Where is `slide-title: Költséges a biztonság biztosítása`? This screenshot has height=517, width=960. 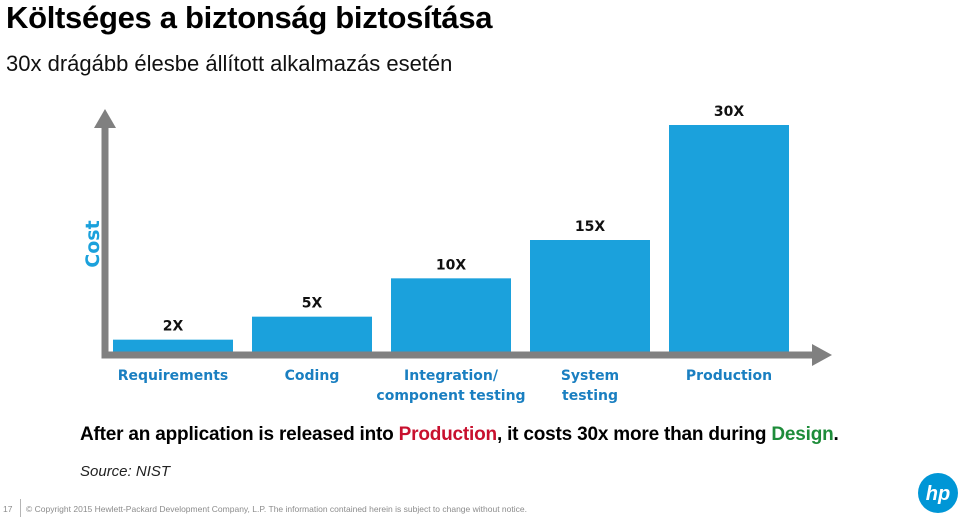
slide-title: Költséges a biztonság biztosítása is located at coordinates (249, 17).